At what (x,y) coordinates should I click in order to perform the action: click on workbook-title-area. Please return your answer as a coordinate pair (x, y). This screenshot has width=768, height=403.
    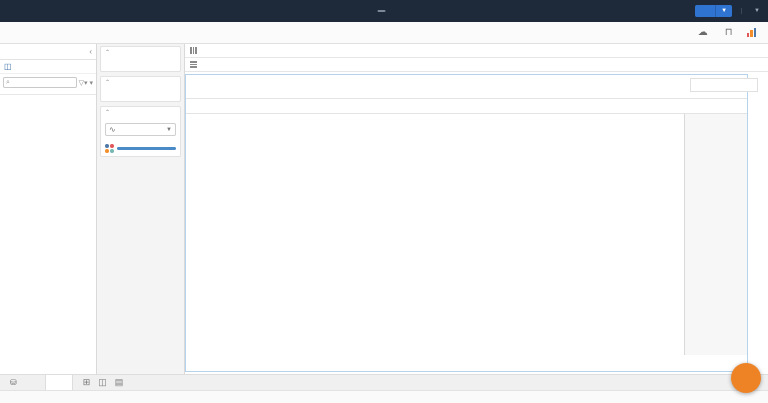
    Looking at the image, I should click on (384, 11).